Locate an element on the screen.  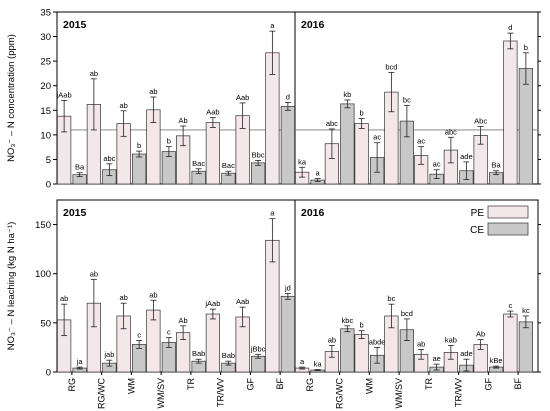
significance-label: Abc is located at coordinates (480, 121).